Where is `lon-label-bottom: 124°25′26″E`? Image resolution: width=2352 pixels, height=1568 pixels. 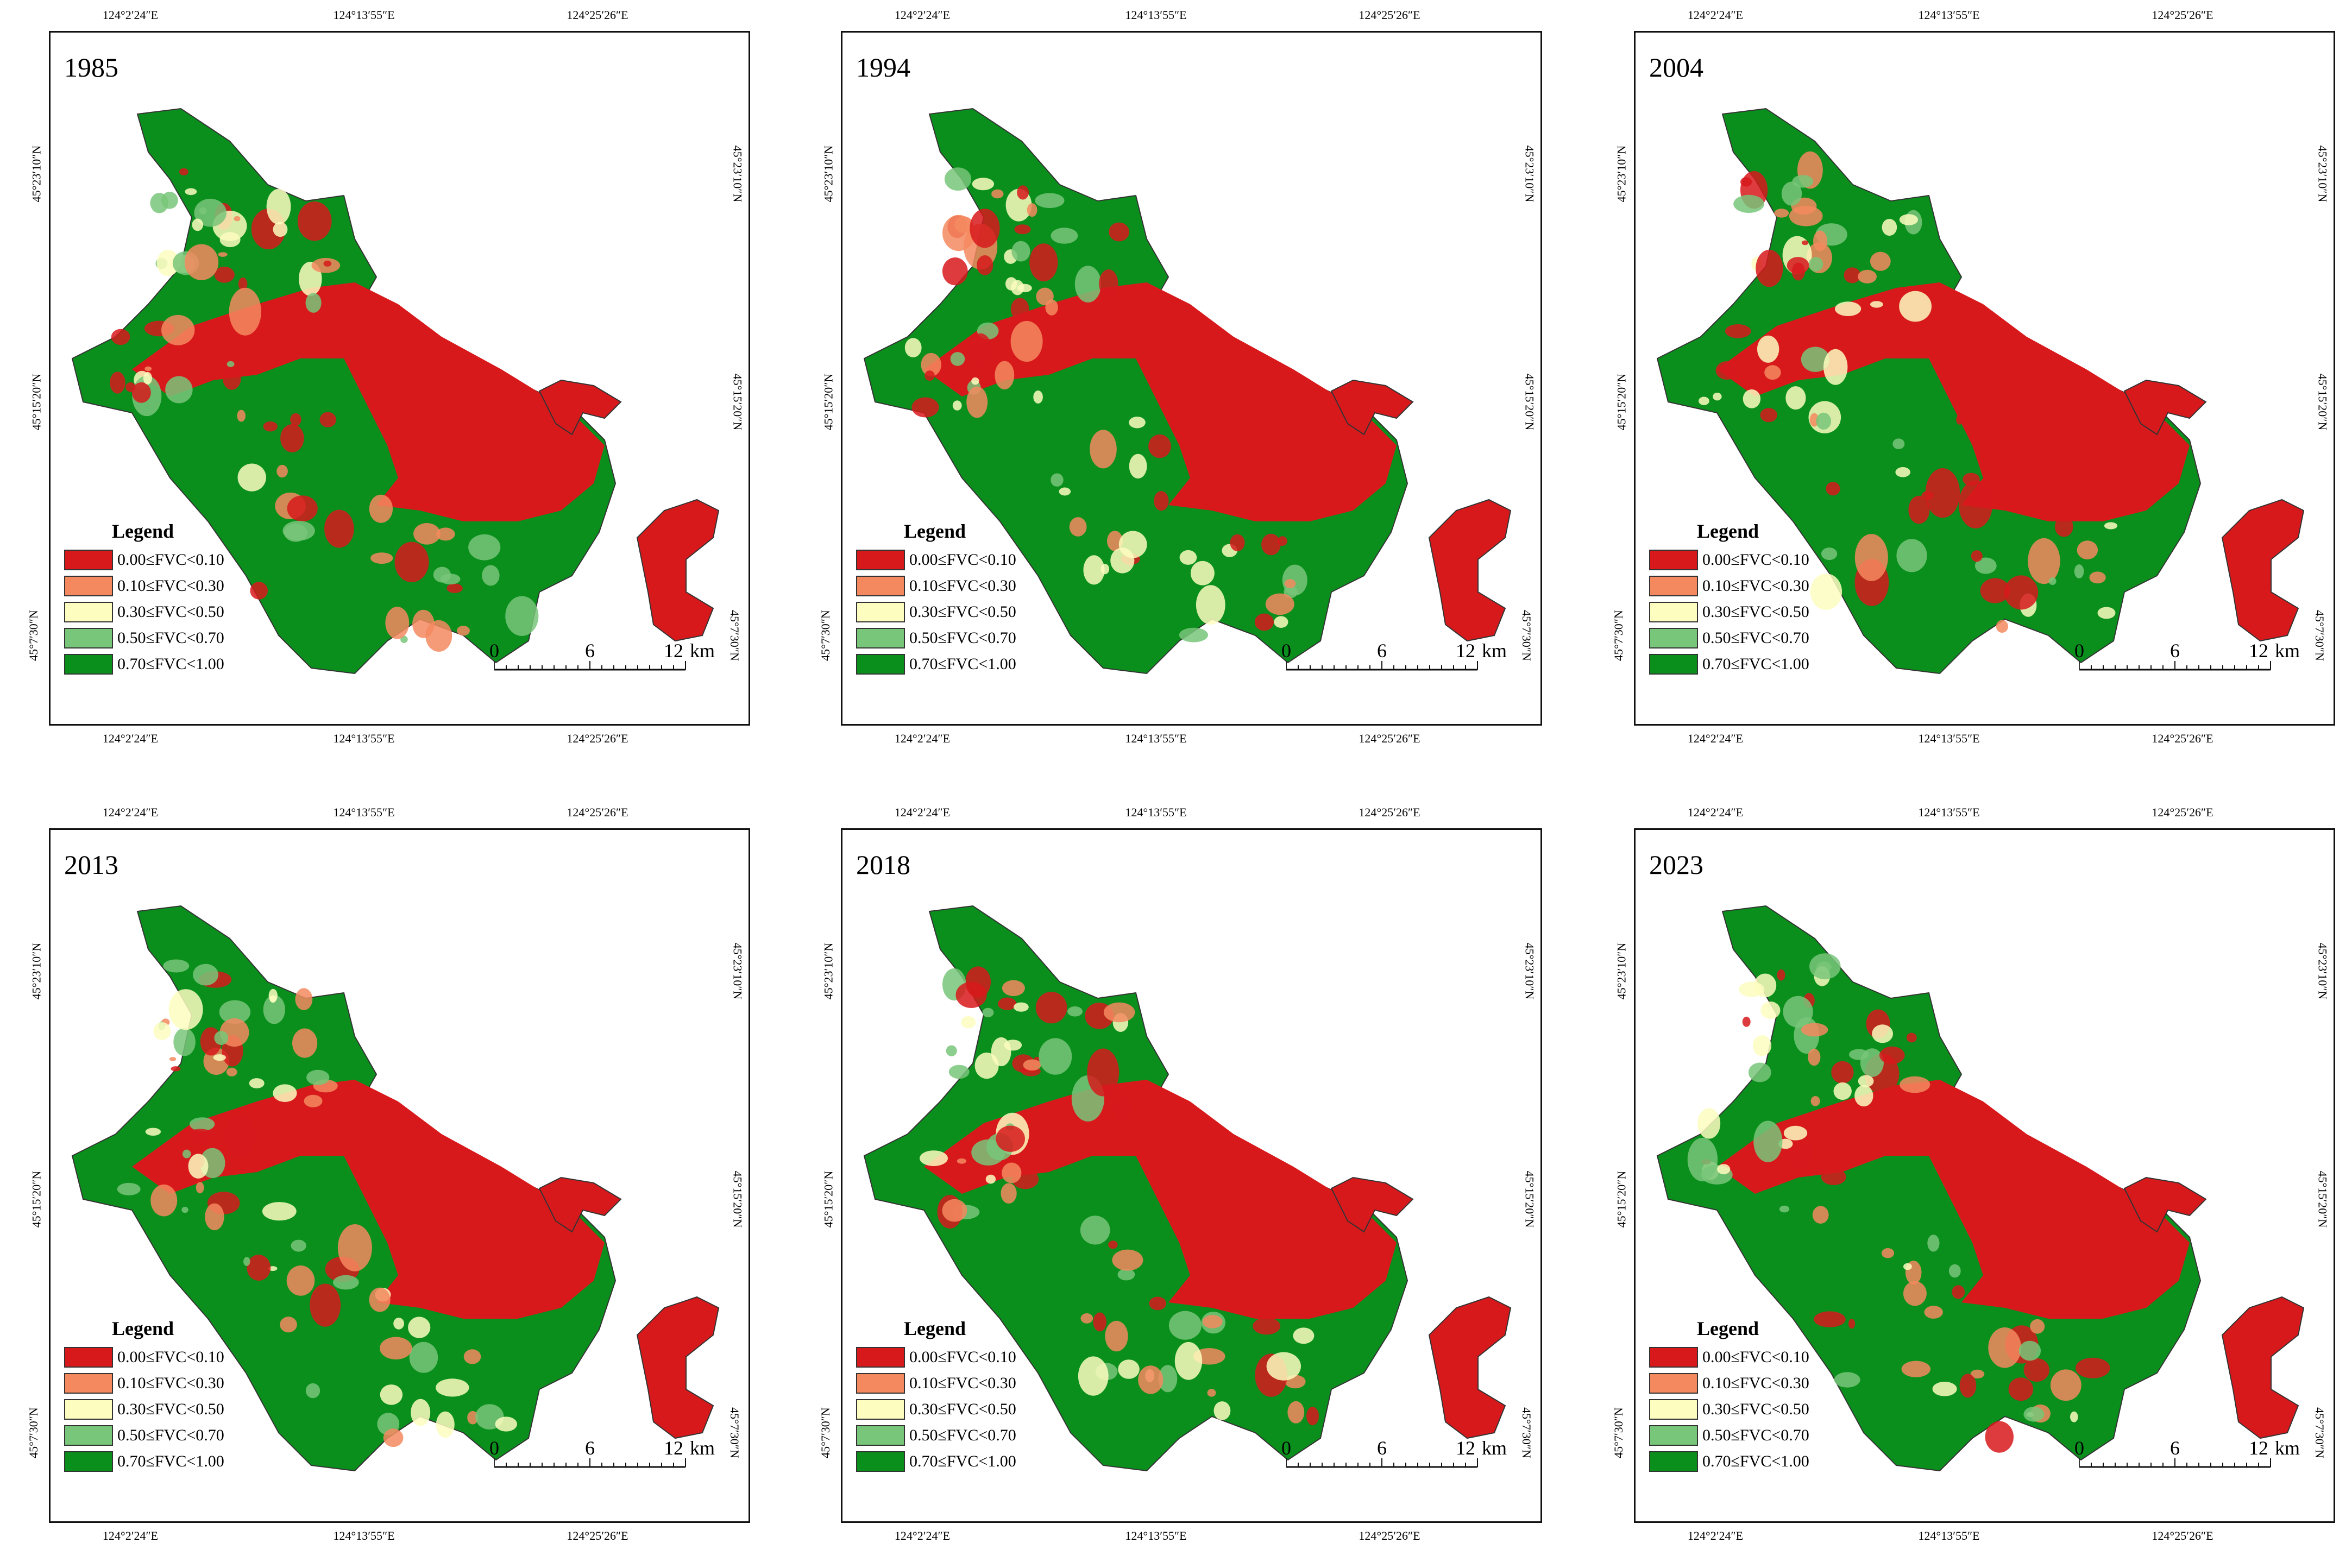 lon-label-bottom: 124°25′26″E is located at coordinates (2182, 738).